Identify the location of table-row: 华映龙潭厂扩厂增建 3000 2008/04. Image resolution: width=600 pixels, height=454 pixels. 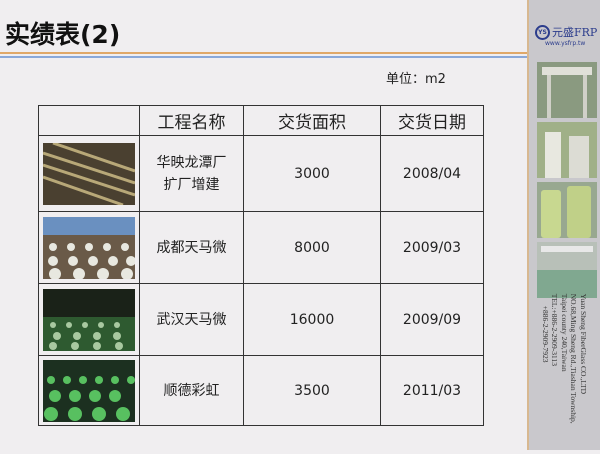
(261, 173).